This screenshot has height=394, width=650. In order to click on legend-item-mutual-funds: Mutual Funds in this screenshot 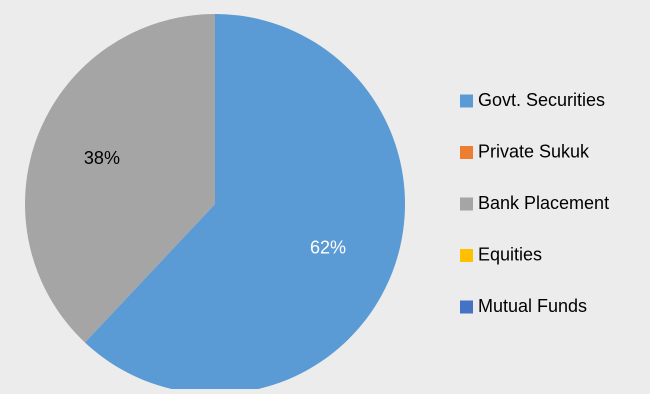, I will do `click(523, 306)`.